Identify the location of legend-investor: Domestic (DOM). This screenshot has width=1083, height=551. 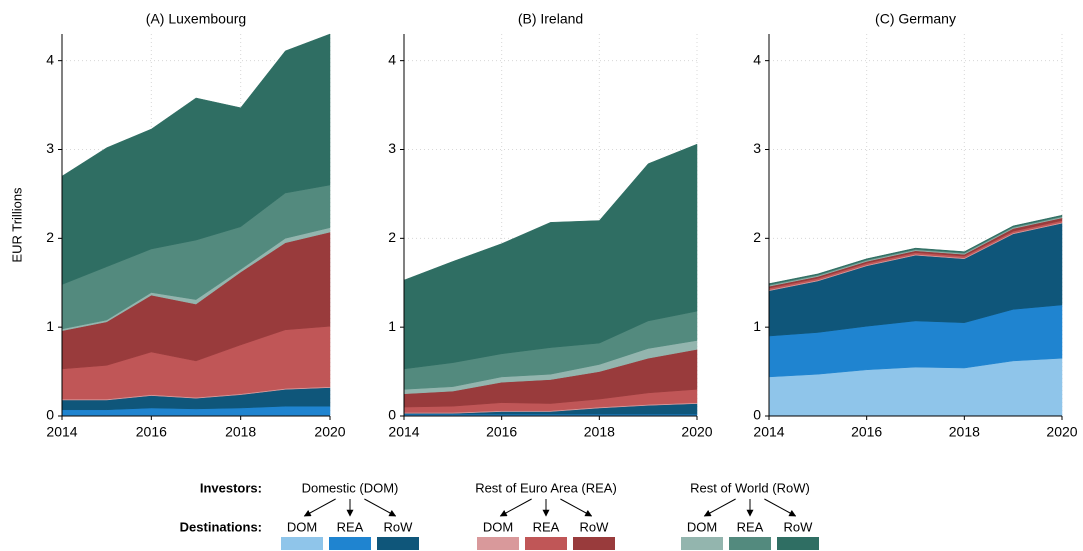
(350, 487).